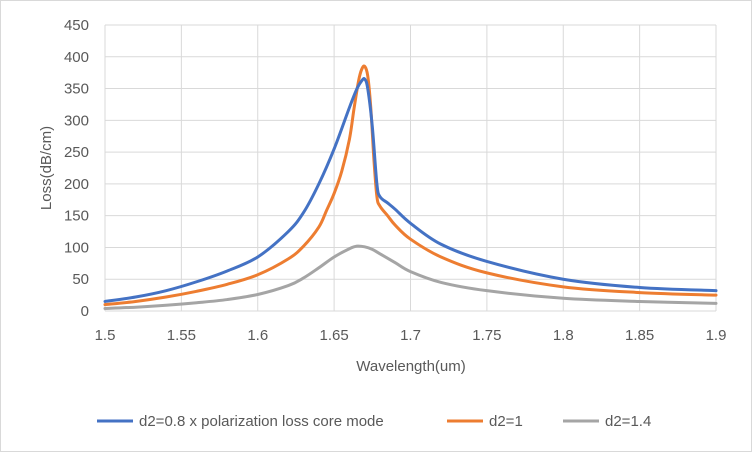  Describe the element at coordinates (80, 279) in the screenshot. I see `y-tick-label: 50` at that location.